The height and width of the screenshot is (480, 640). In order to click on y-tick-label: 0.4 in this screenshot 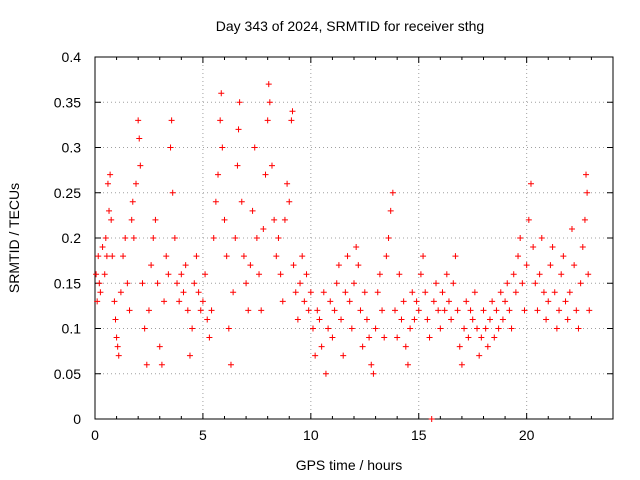, I will do `click(72, 57)`.